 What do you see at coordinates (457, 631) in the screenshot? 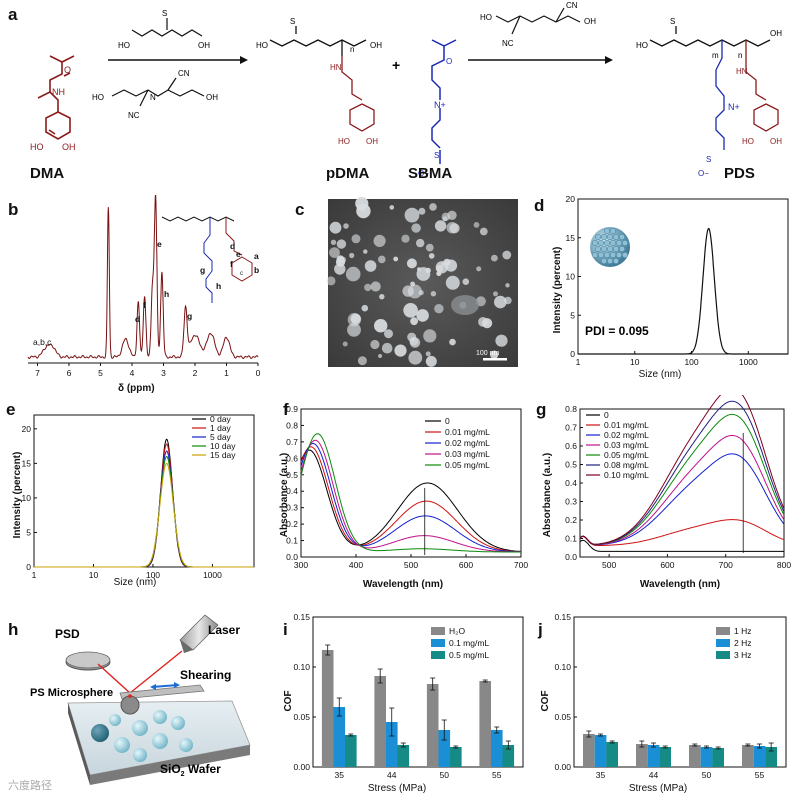
I see `cof-i-legend-label: H₂O` at bounding box center [457, 631].